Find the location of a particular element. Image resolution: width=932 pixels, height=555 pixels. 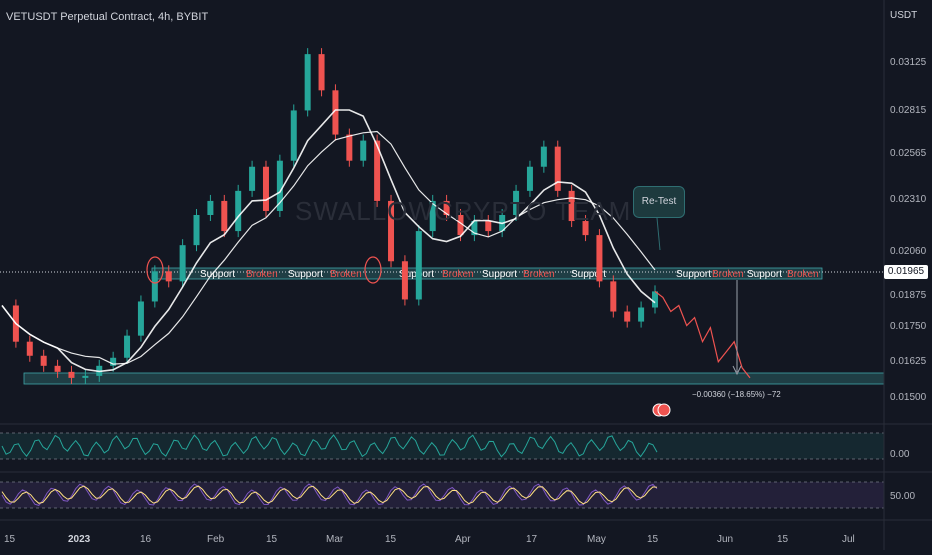

event-flag-icon is located at coordinates (664, 410).